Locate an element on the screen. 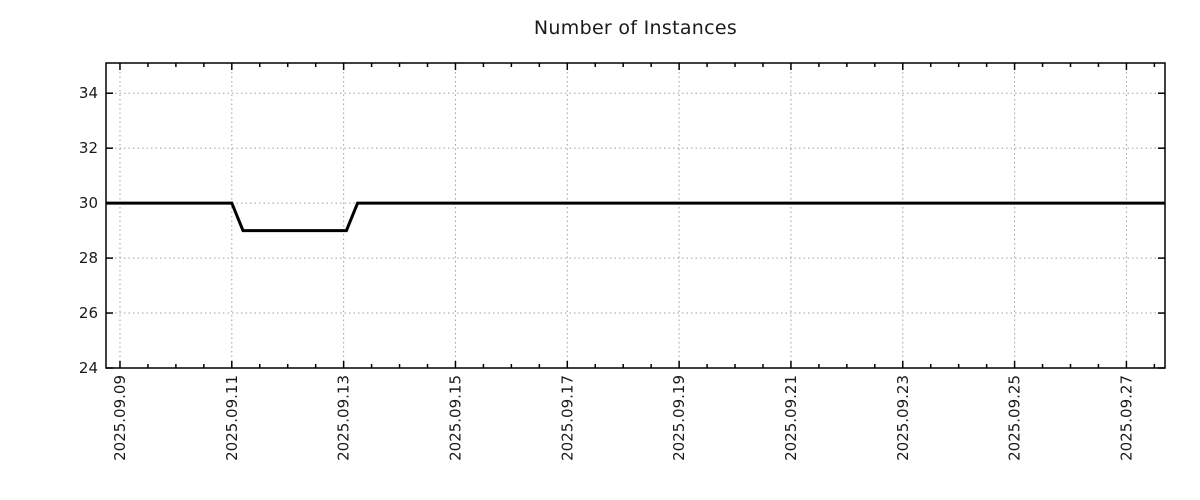 The width and height of the screenshot is (1200, 500). x-tick-label: 2025.09.17 is located at coordinates (567, 418).